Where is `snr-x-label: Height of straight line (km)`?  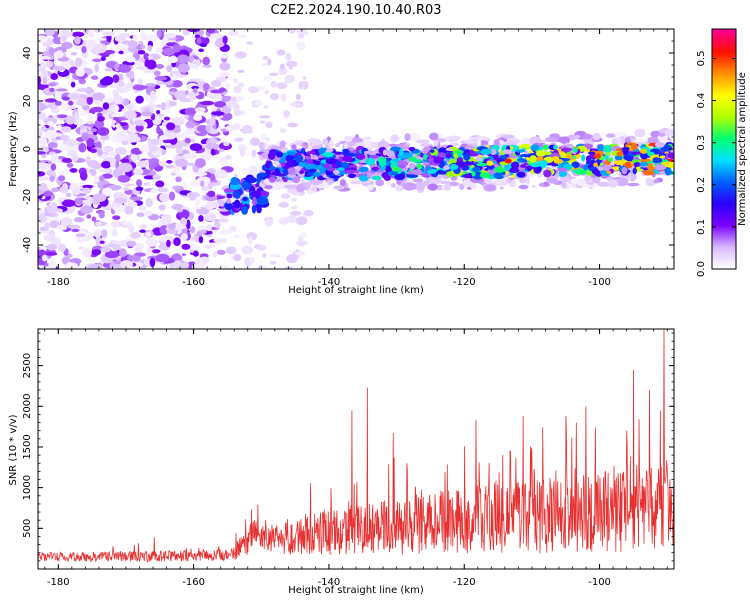 snr-x-label: Height of straight line (km) is located at coordinates (356, 590).